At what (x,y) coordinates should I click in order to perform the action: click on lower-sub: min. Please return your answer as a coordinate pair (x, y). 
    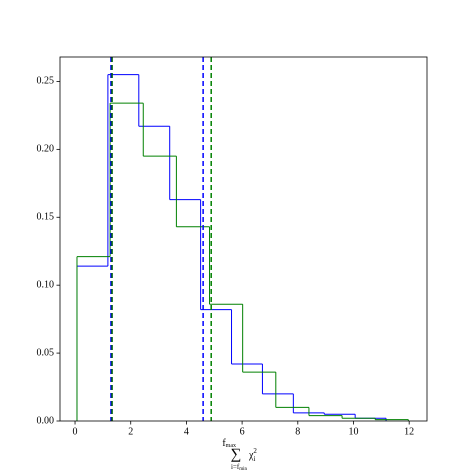
    Looking at the image, I should click on (243, 469).